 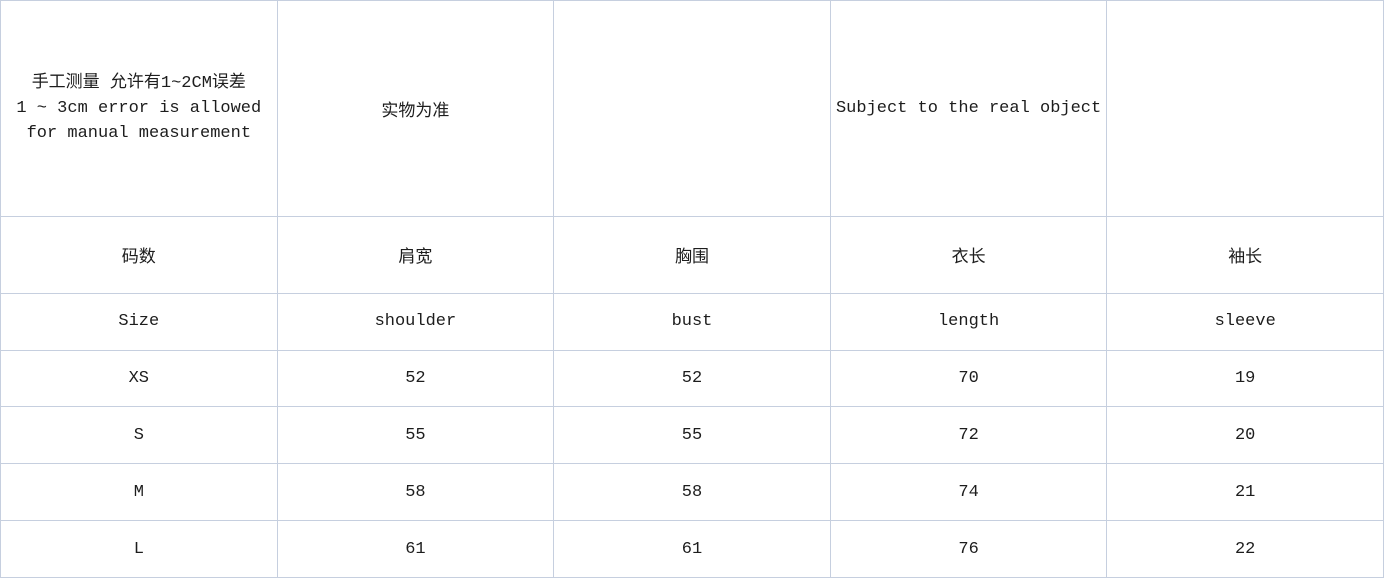 I want to click on measurement-note-en-line2: for manual measurement, so click(x=139, y=133).